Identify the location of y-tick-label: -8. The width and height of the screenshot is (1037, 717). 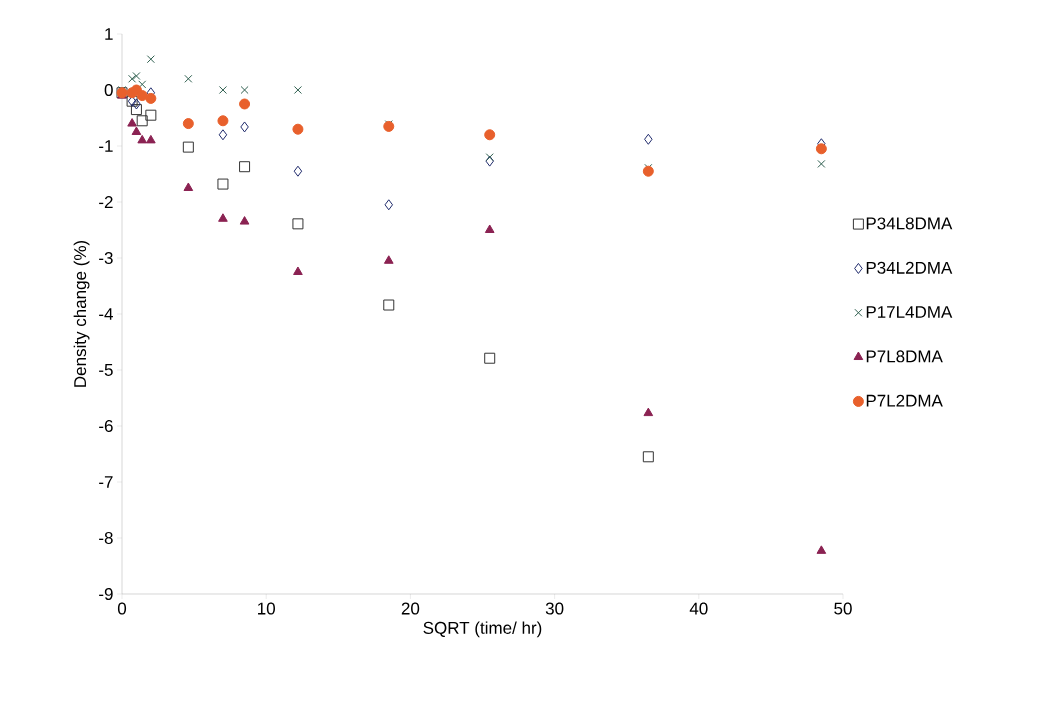
(106, 538).